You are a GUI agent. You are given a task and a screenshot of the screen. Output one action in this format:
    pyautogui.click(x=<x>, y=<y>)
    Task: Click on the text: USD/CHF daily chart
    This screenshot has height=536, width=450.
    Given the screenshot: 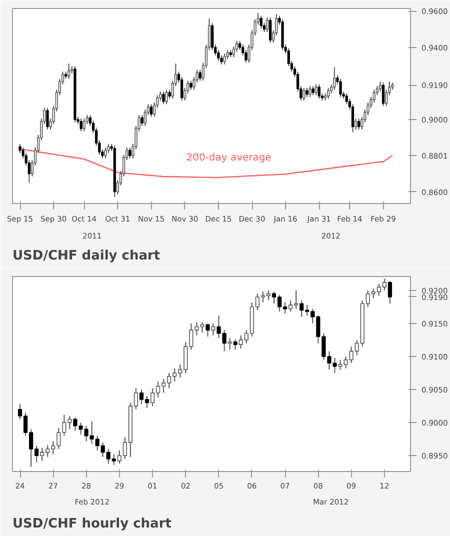 What is the action you would take?
    pyautogui.click(x=86, y=256)
    